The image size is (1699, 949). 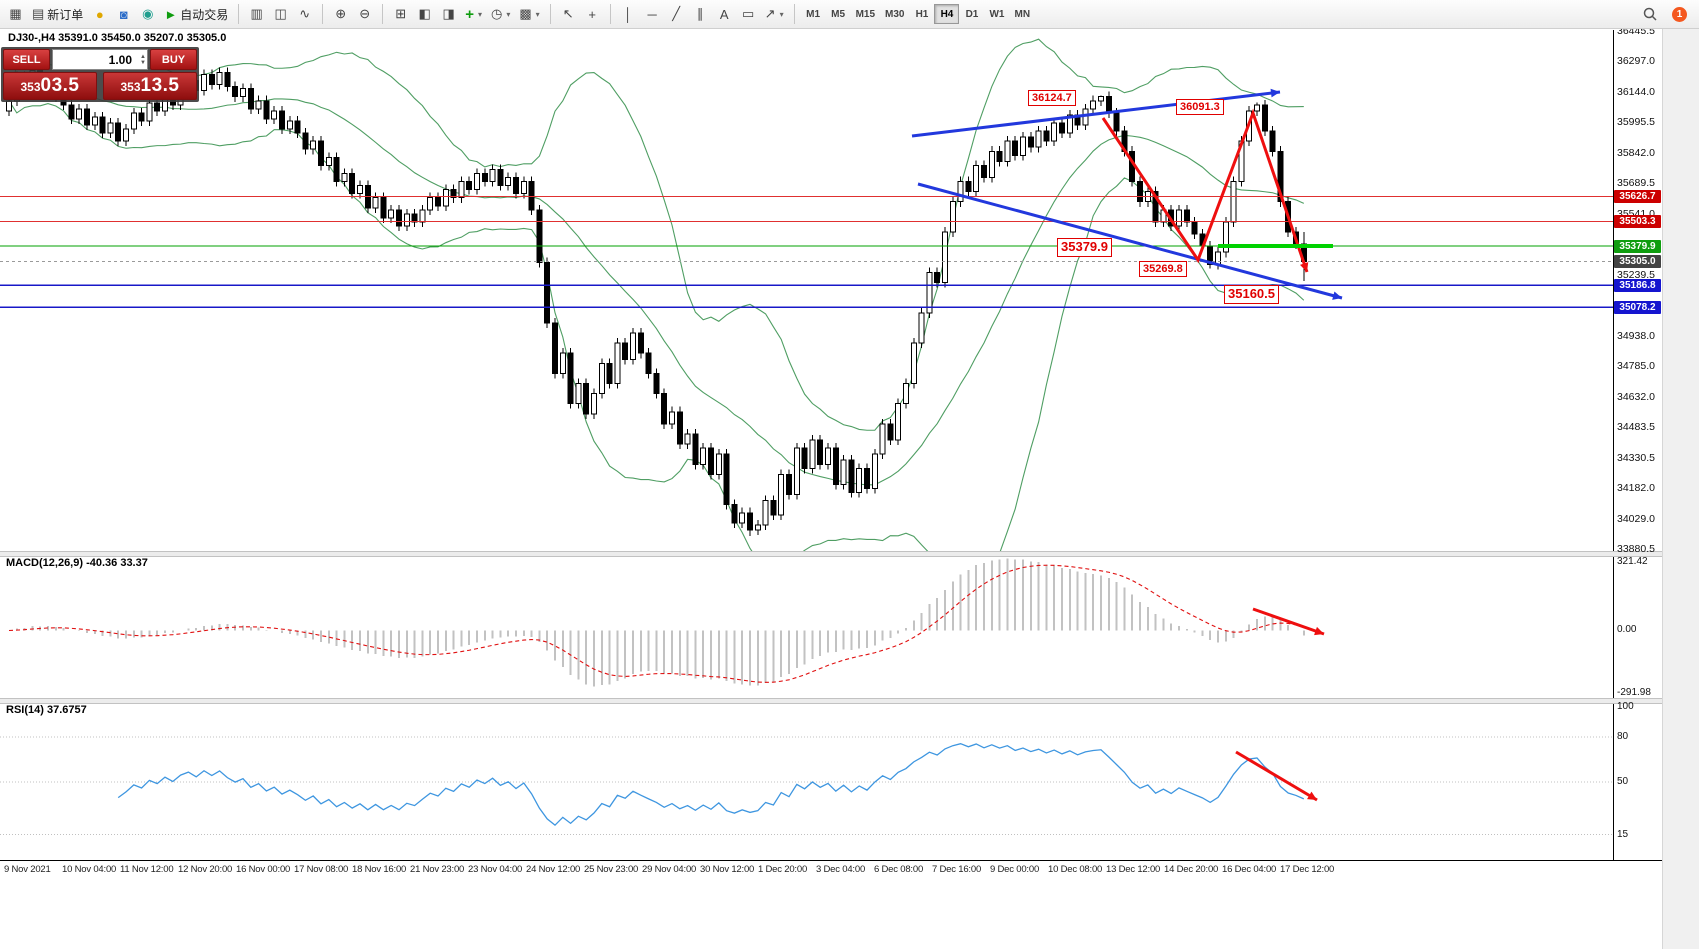 What do you see at coordinates (1679, 14) in the screenshot?
I see `notification-badge: 1` at bounding box center [1679, 14].